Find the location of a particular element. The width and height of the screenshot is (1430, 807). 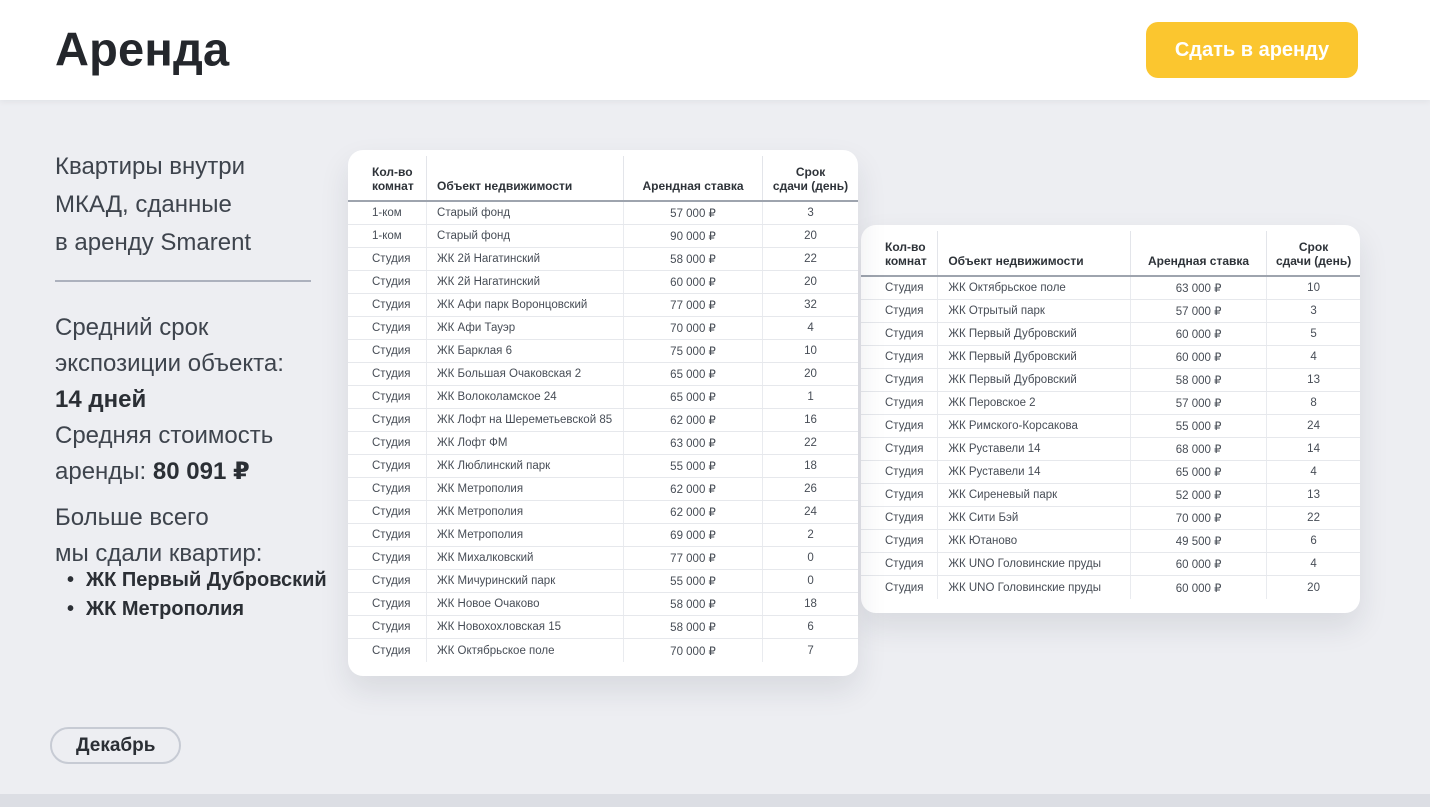

table-cell: 1 is located at coordinates (810, 397).